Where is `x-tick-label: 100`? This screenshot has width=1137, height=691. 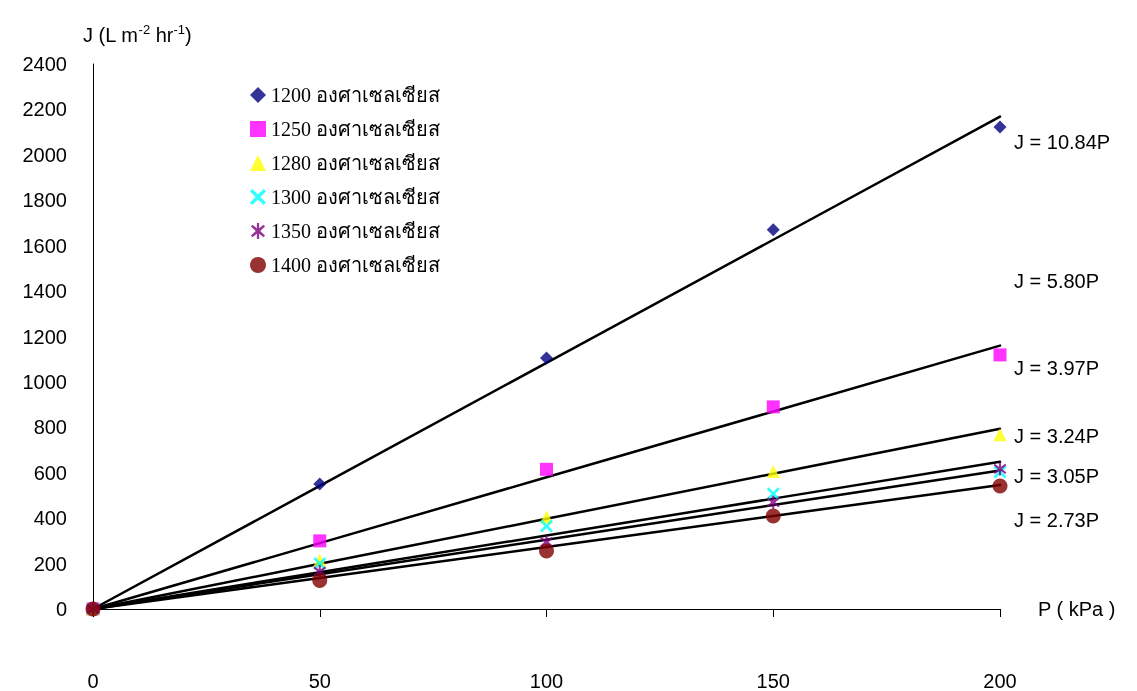
x-tick-label: 100 is located at coordinates (546, 680).